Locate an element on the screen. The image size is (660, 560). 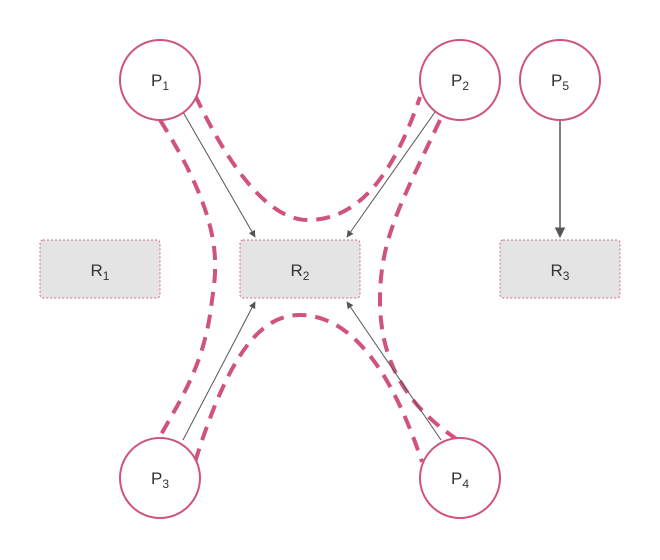
process-p5-letter: P is located at coordinates (556, 80).